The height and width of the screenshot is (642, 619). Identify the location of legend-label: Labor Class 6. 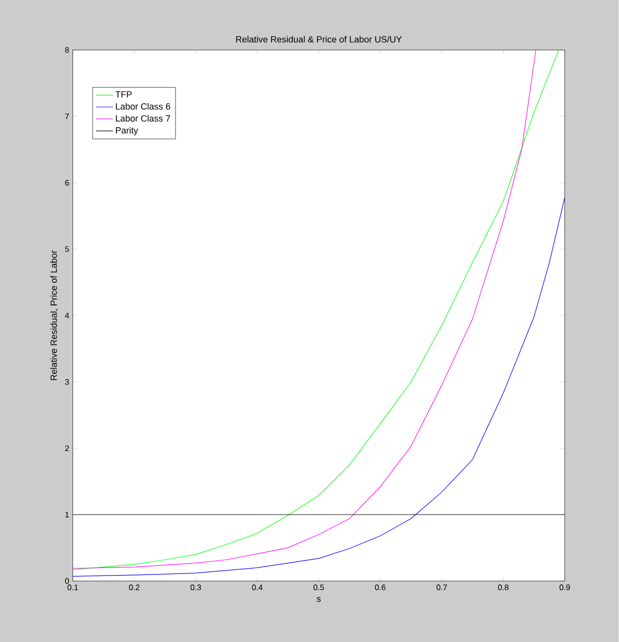
(143, 106).